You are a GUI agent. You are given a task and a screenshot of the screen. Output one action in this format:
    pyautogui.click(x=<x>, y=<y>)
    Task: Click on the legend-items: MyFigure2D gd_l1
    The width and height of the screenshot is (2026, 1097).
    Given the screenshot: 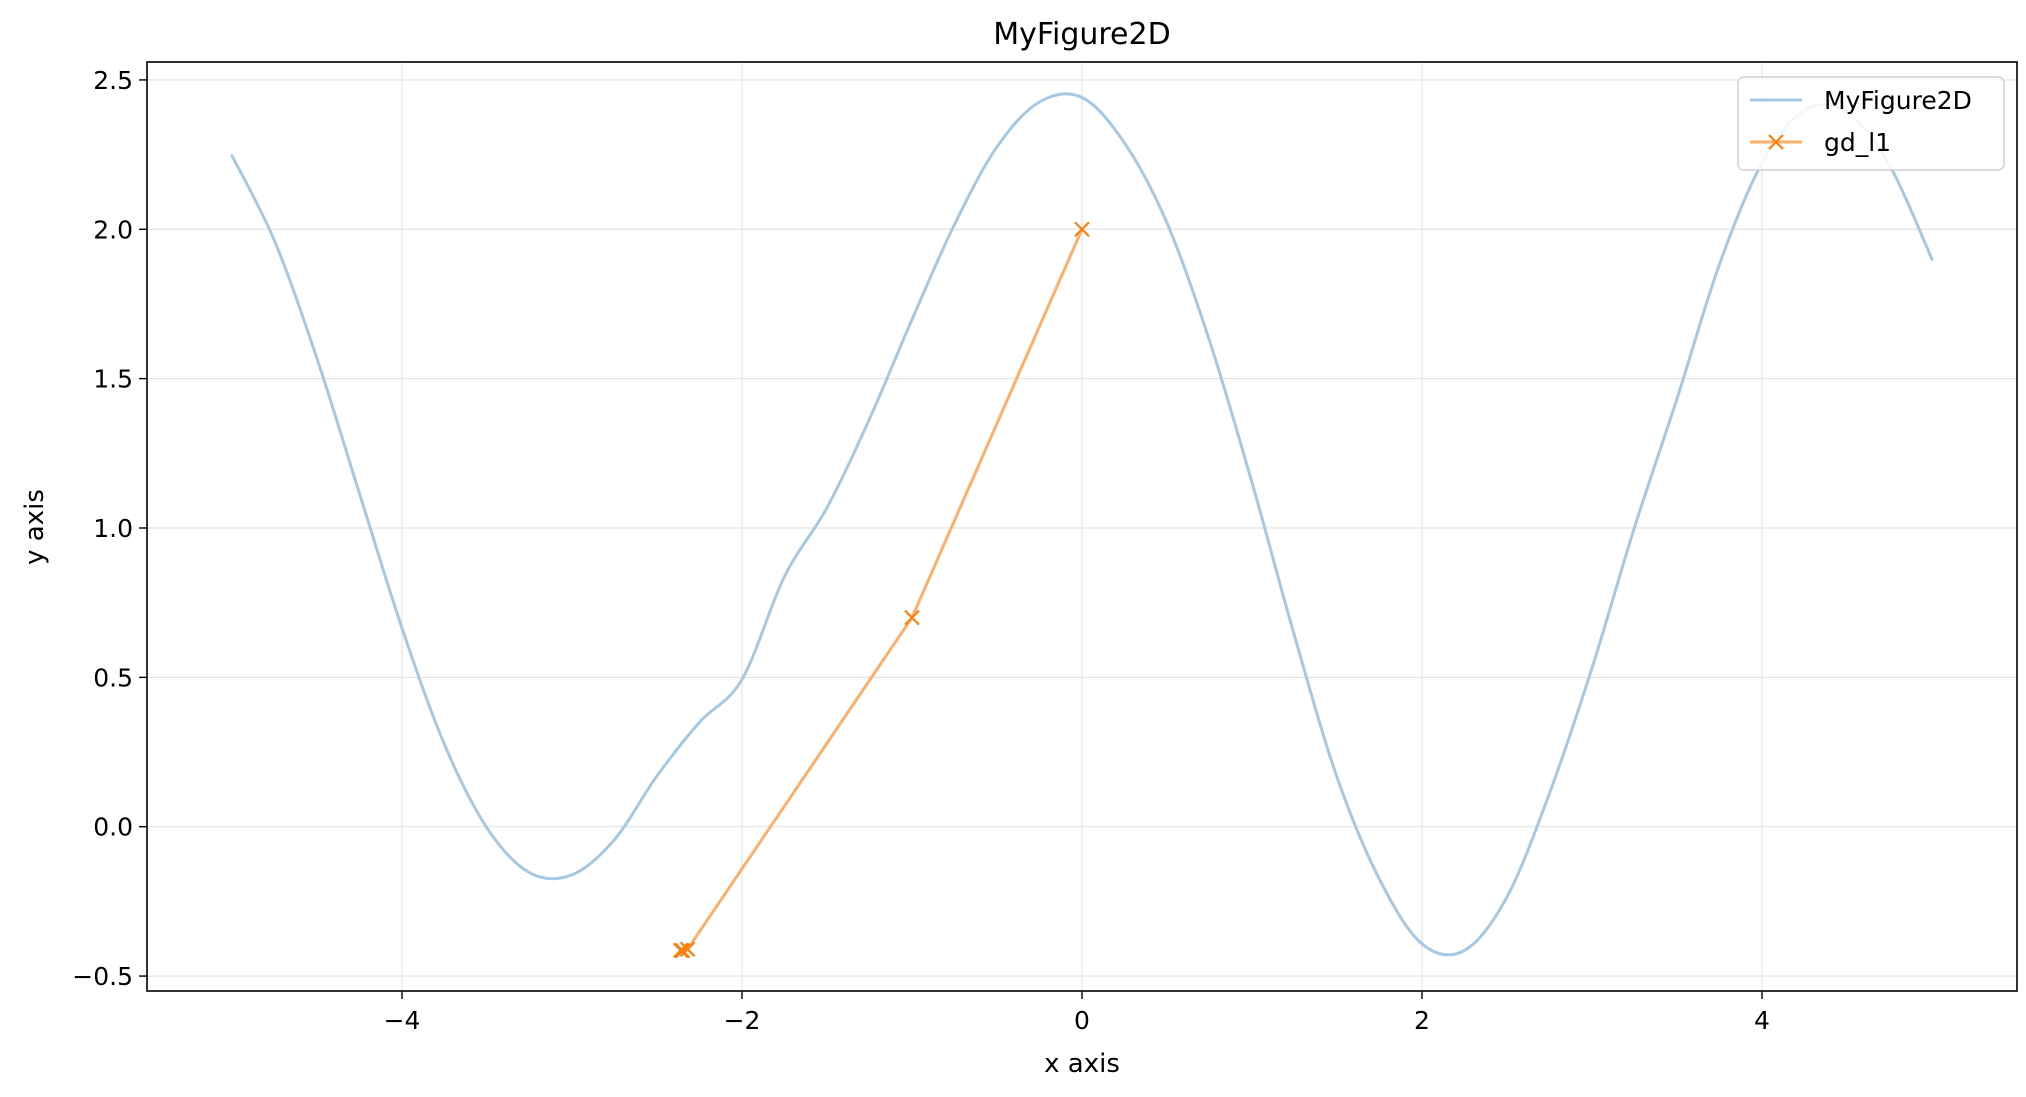 What is the action you would take?
    pyautogui.click(x=1861, y=121)
    